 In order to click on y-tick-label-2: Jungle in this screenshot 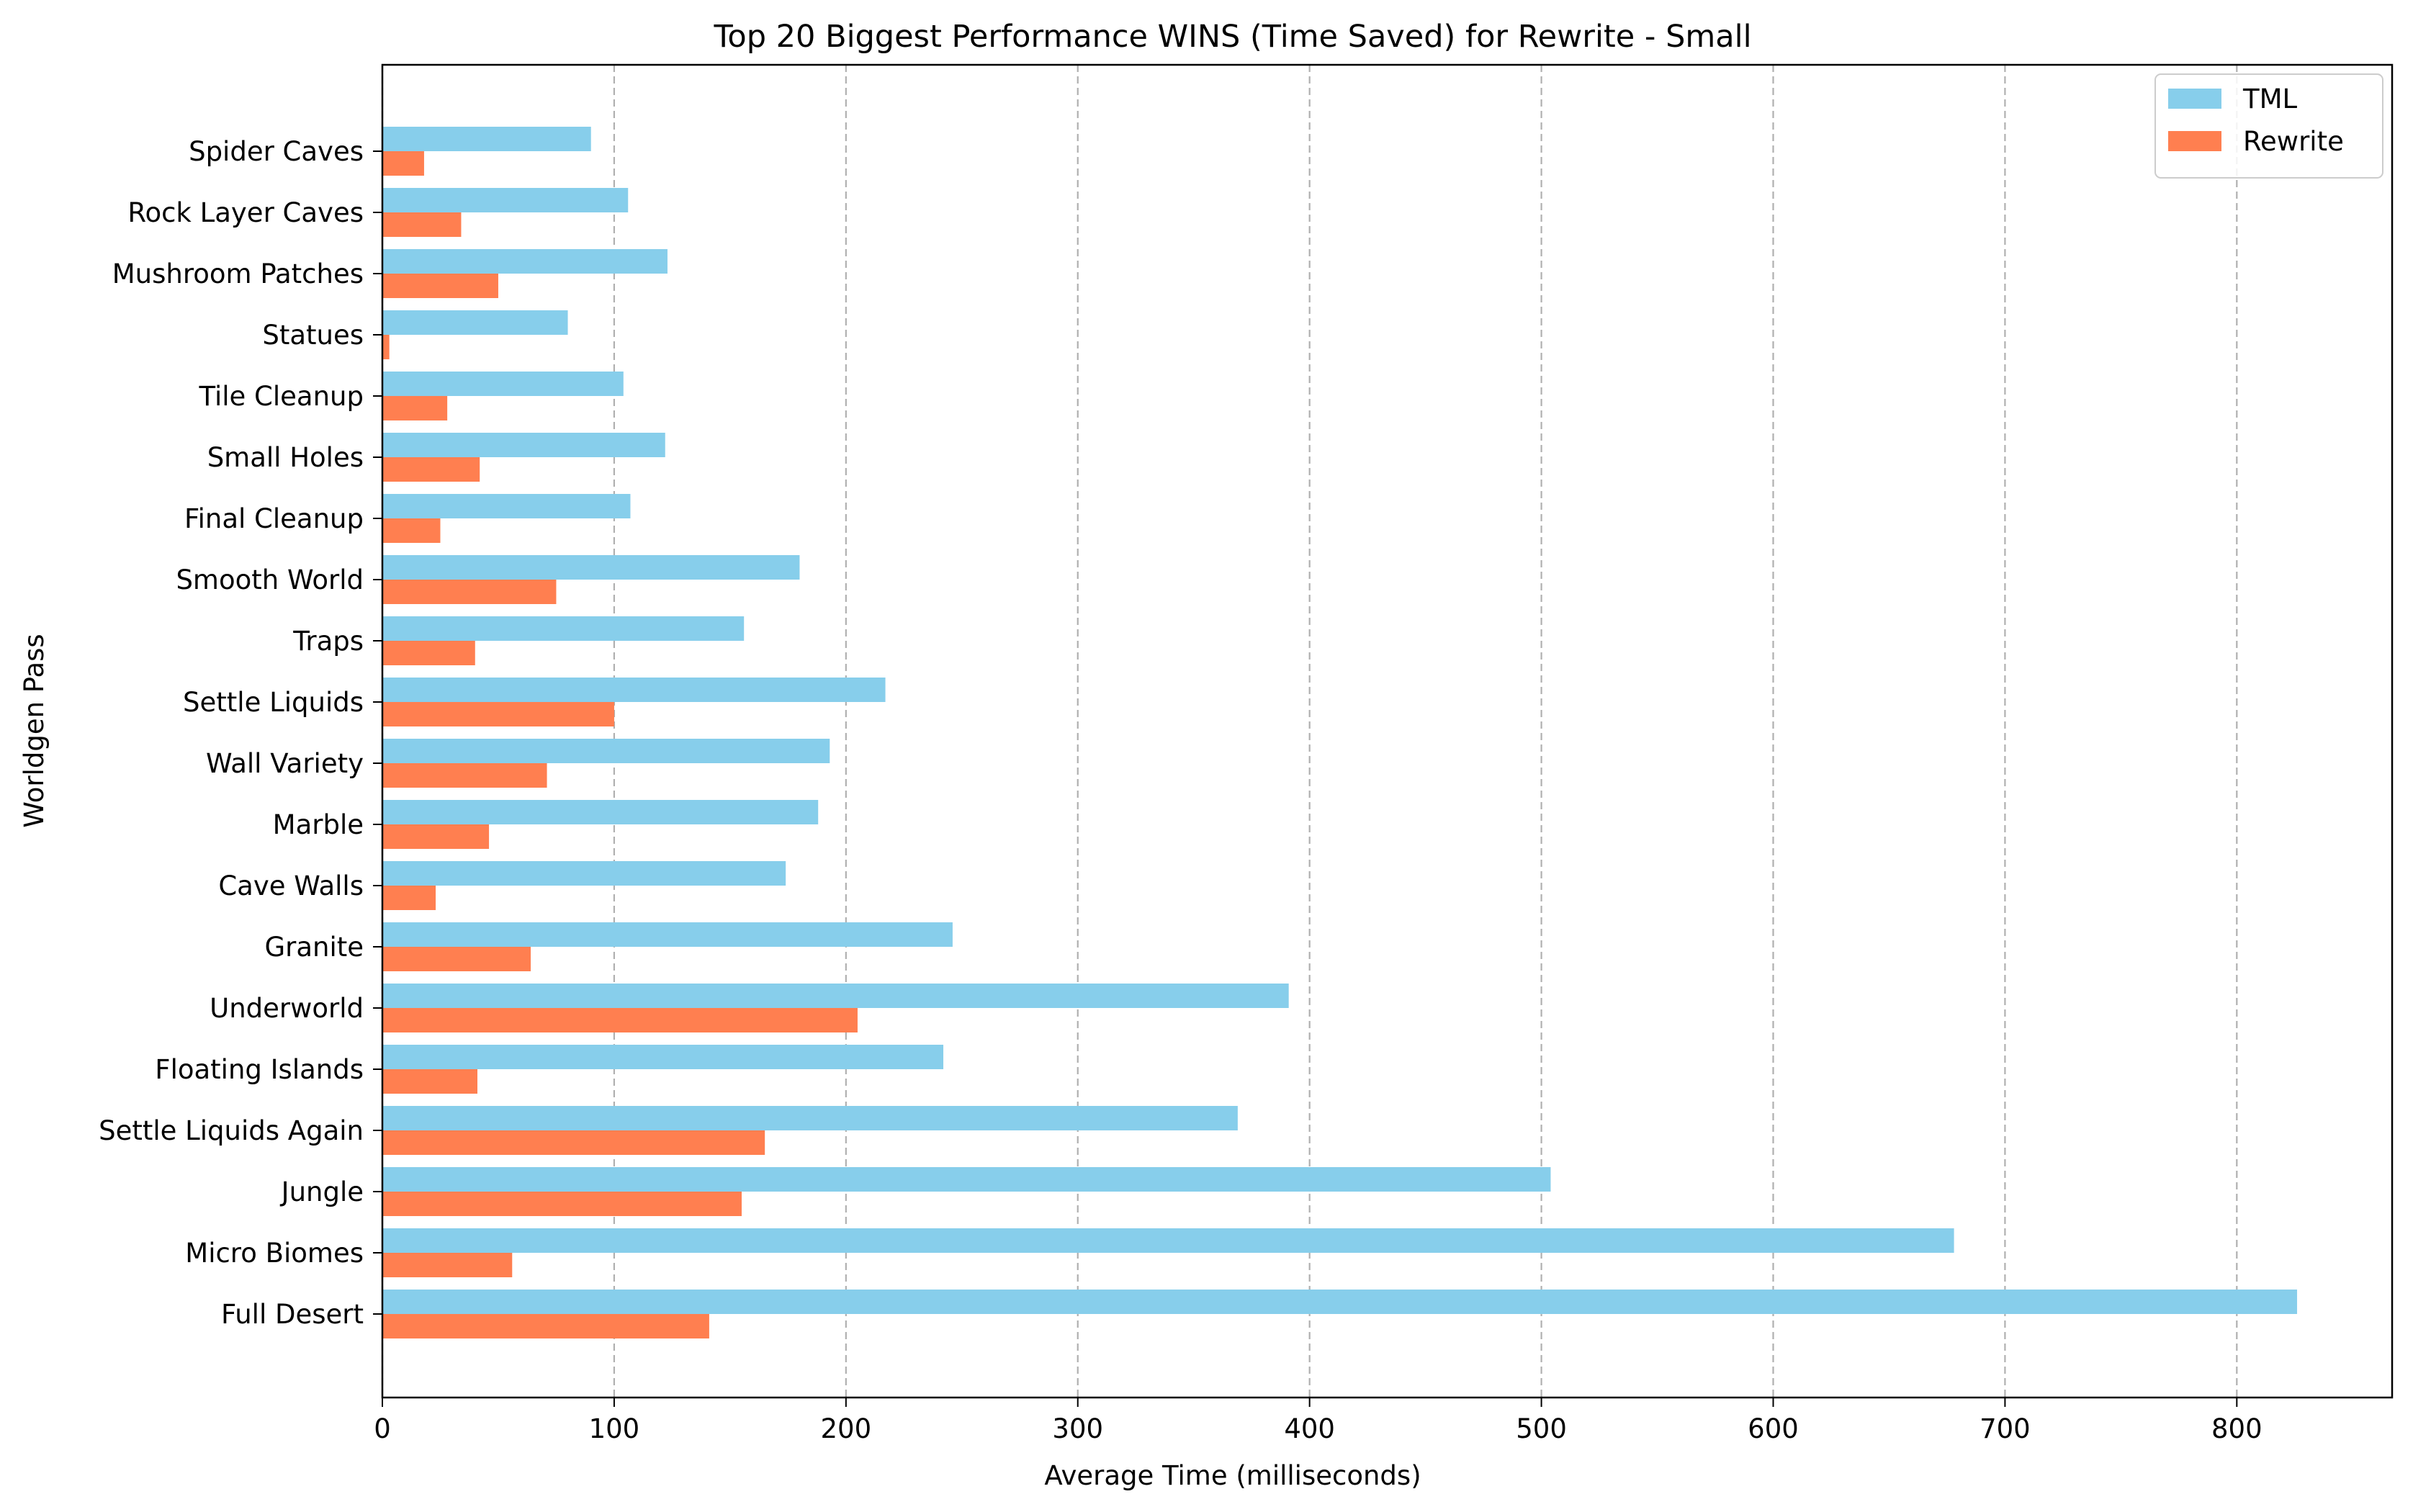, I will do `click(322, 1191)`.